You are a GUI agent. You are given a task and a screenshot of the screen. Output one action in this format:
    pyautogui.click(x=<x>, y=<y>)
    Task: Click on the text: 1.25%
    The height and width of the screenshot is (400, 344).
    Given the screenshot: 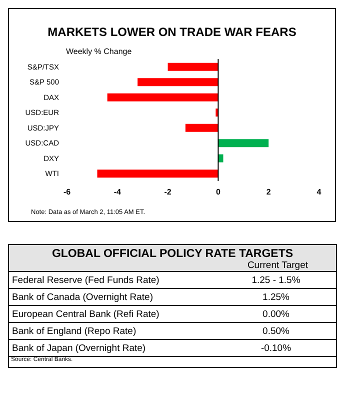 What is the action you would take?
    pyautogui.click(x=276, y=297)
    